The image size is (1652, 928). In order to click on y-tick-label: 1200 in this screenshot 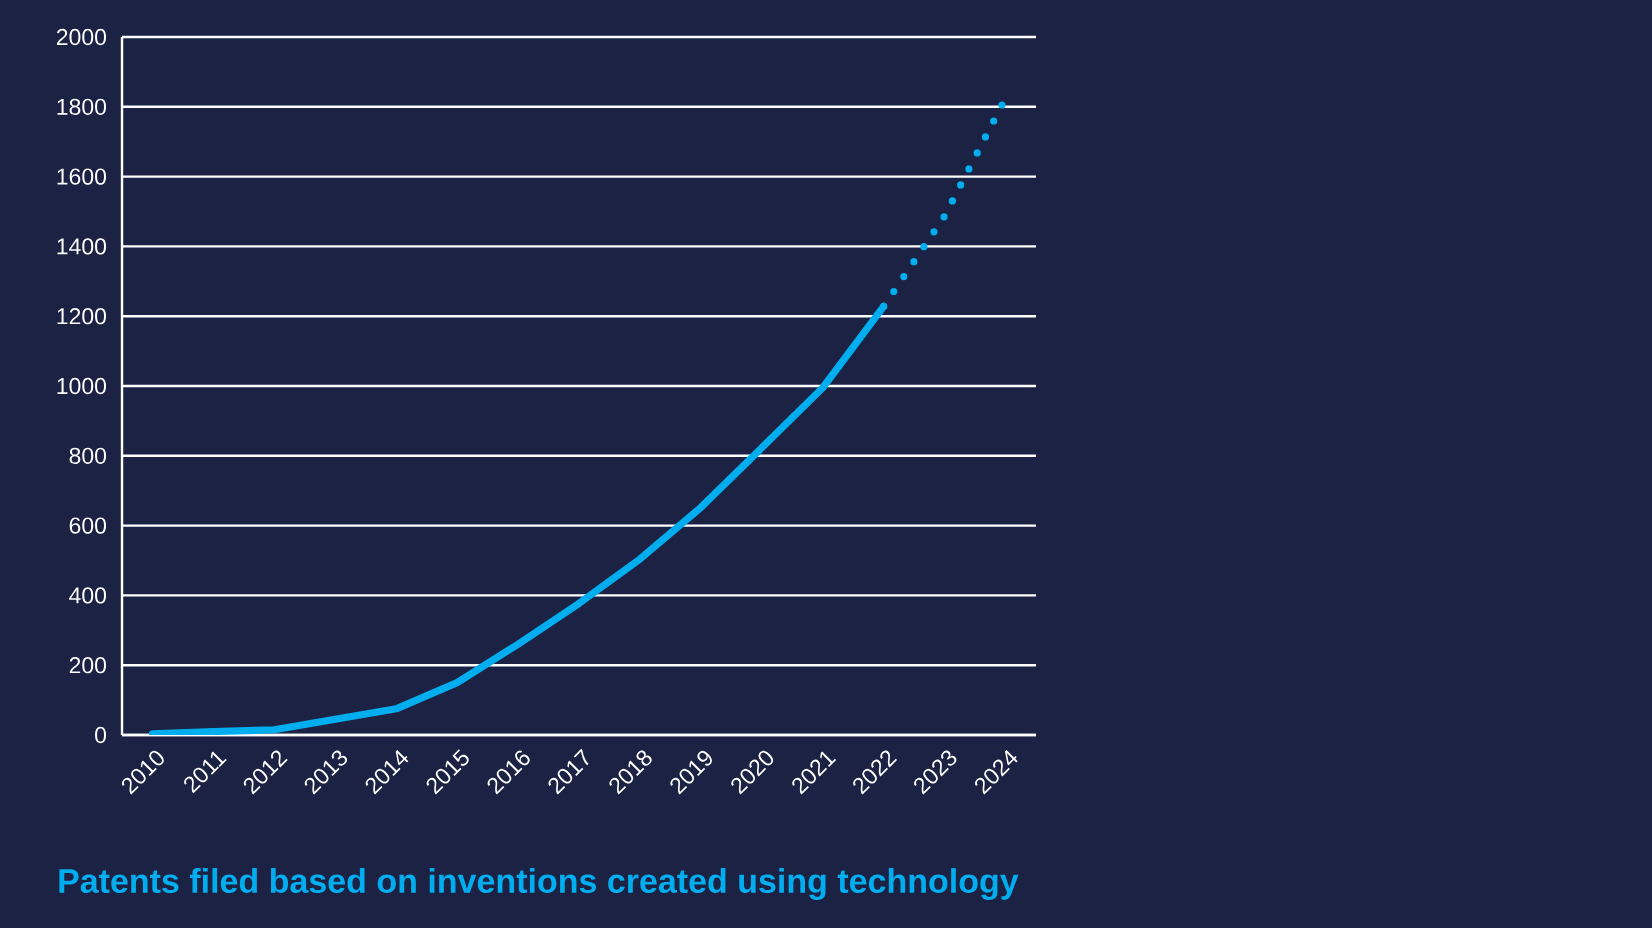, I will do `click(82, 316)`.